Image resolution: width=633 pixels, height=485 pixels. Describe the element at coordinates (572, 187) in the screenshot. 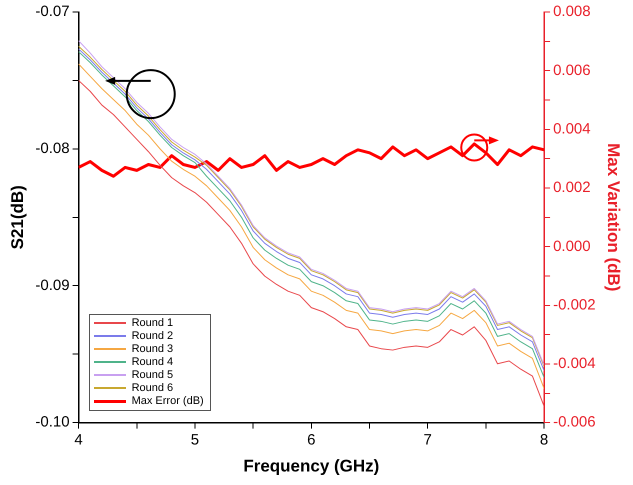

I see `y2-tick-label: 0.002` at that location.